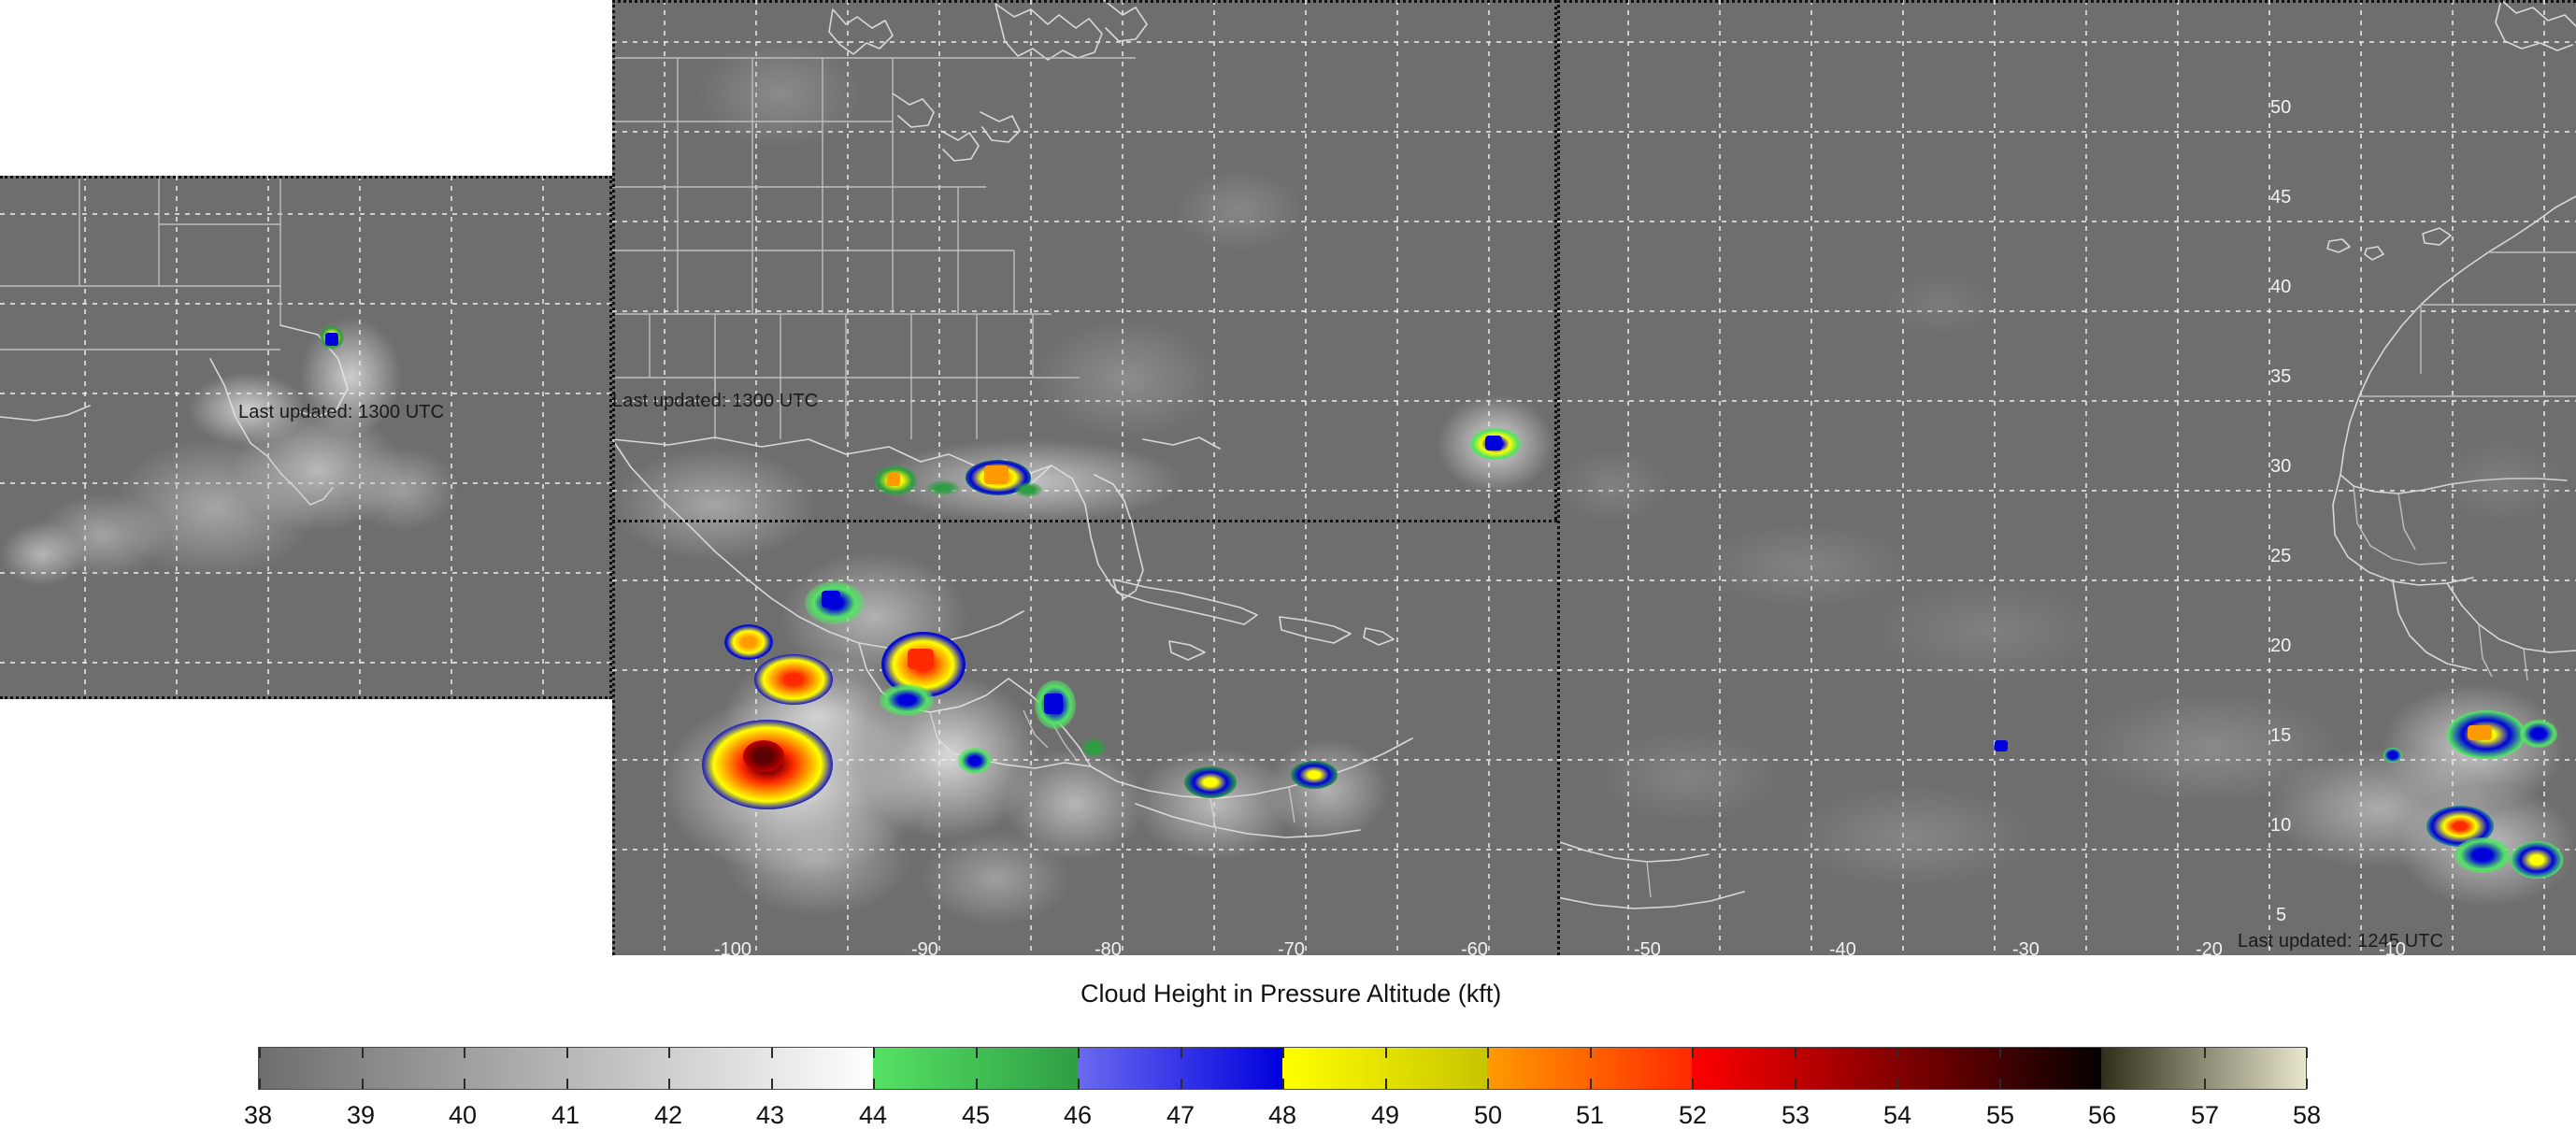 This screenshot has width=2576, height=1130. Describe the element at coordinates (1385, 1115) in the screenshot. I see `colorbar-tick-label: 49` at that location.